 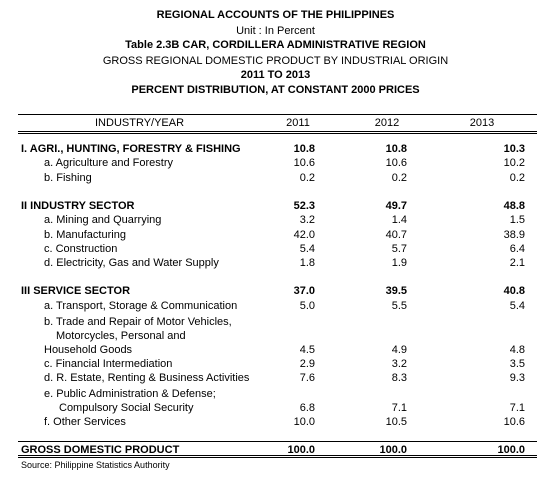 What do you see at coordinates (399, 350) in the screenshot?
I see `value-cell-2012: 4.9` at bounding box center [399, 350].